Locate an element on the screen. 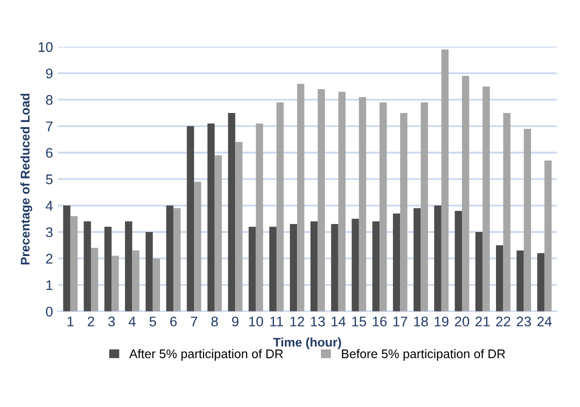  x-tick-label: 16 is located at coordinates (379, 321).